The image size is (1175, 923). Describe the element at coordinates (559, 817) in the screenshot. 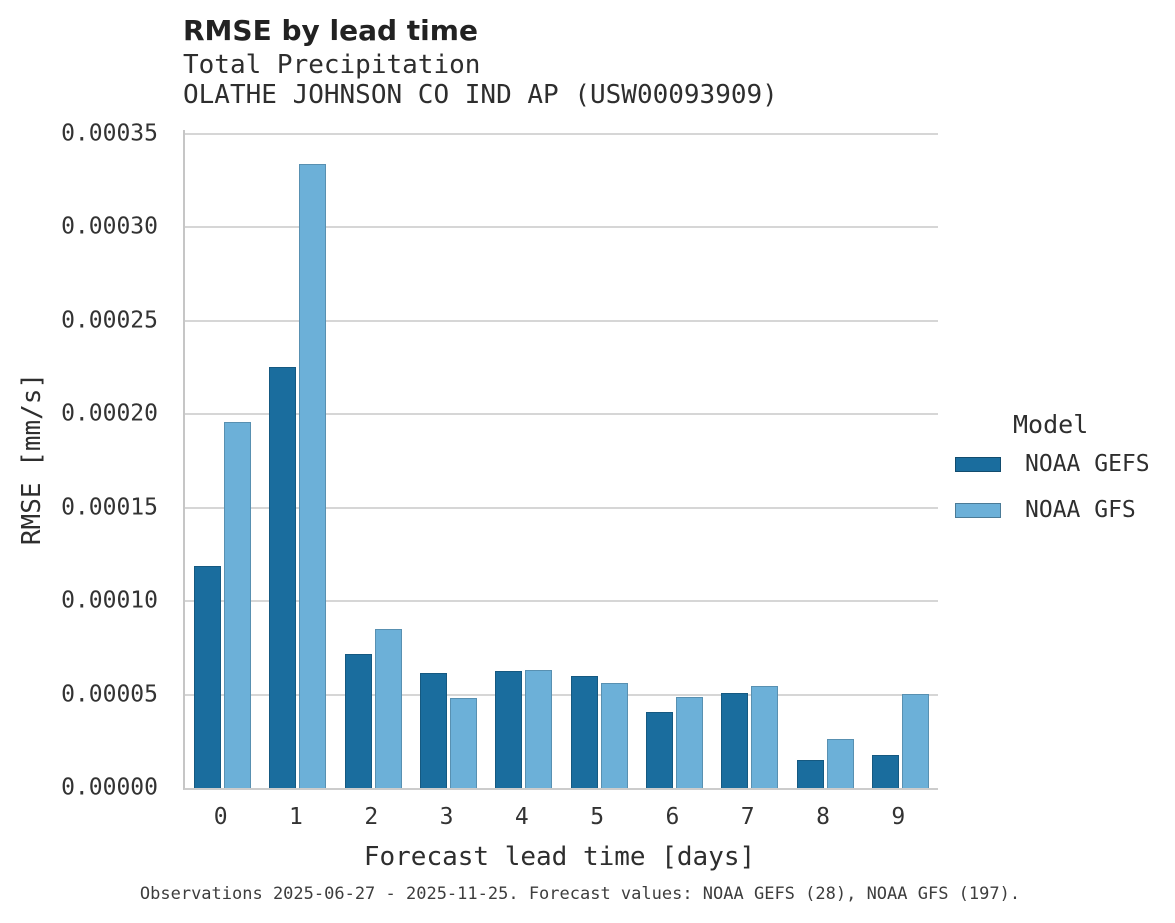

I see `x-axis-tick-labels: 0 1 2 3 4 5 6 7 8 9` at that location.